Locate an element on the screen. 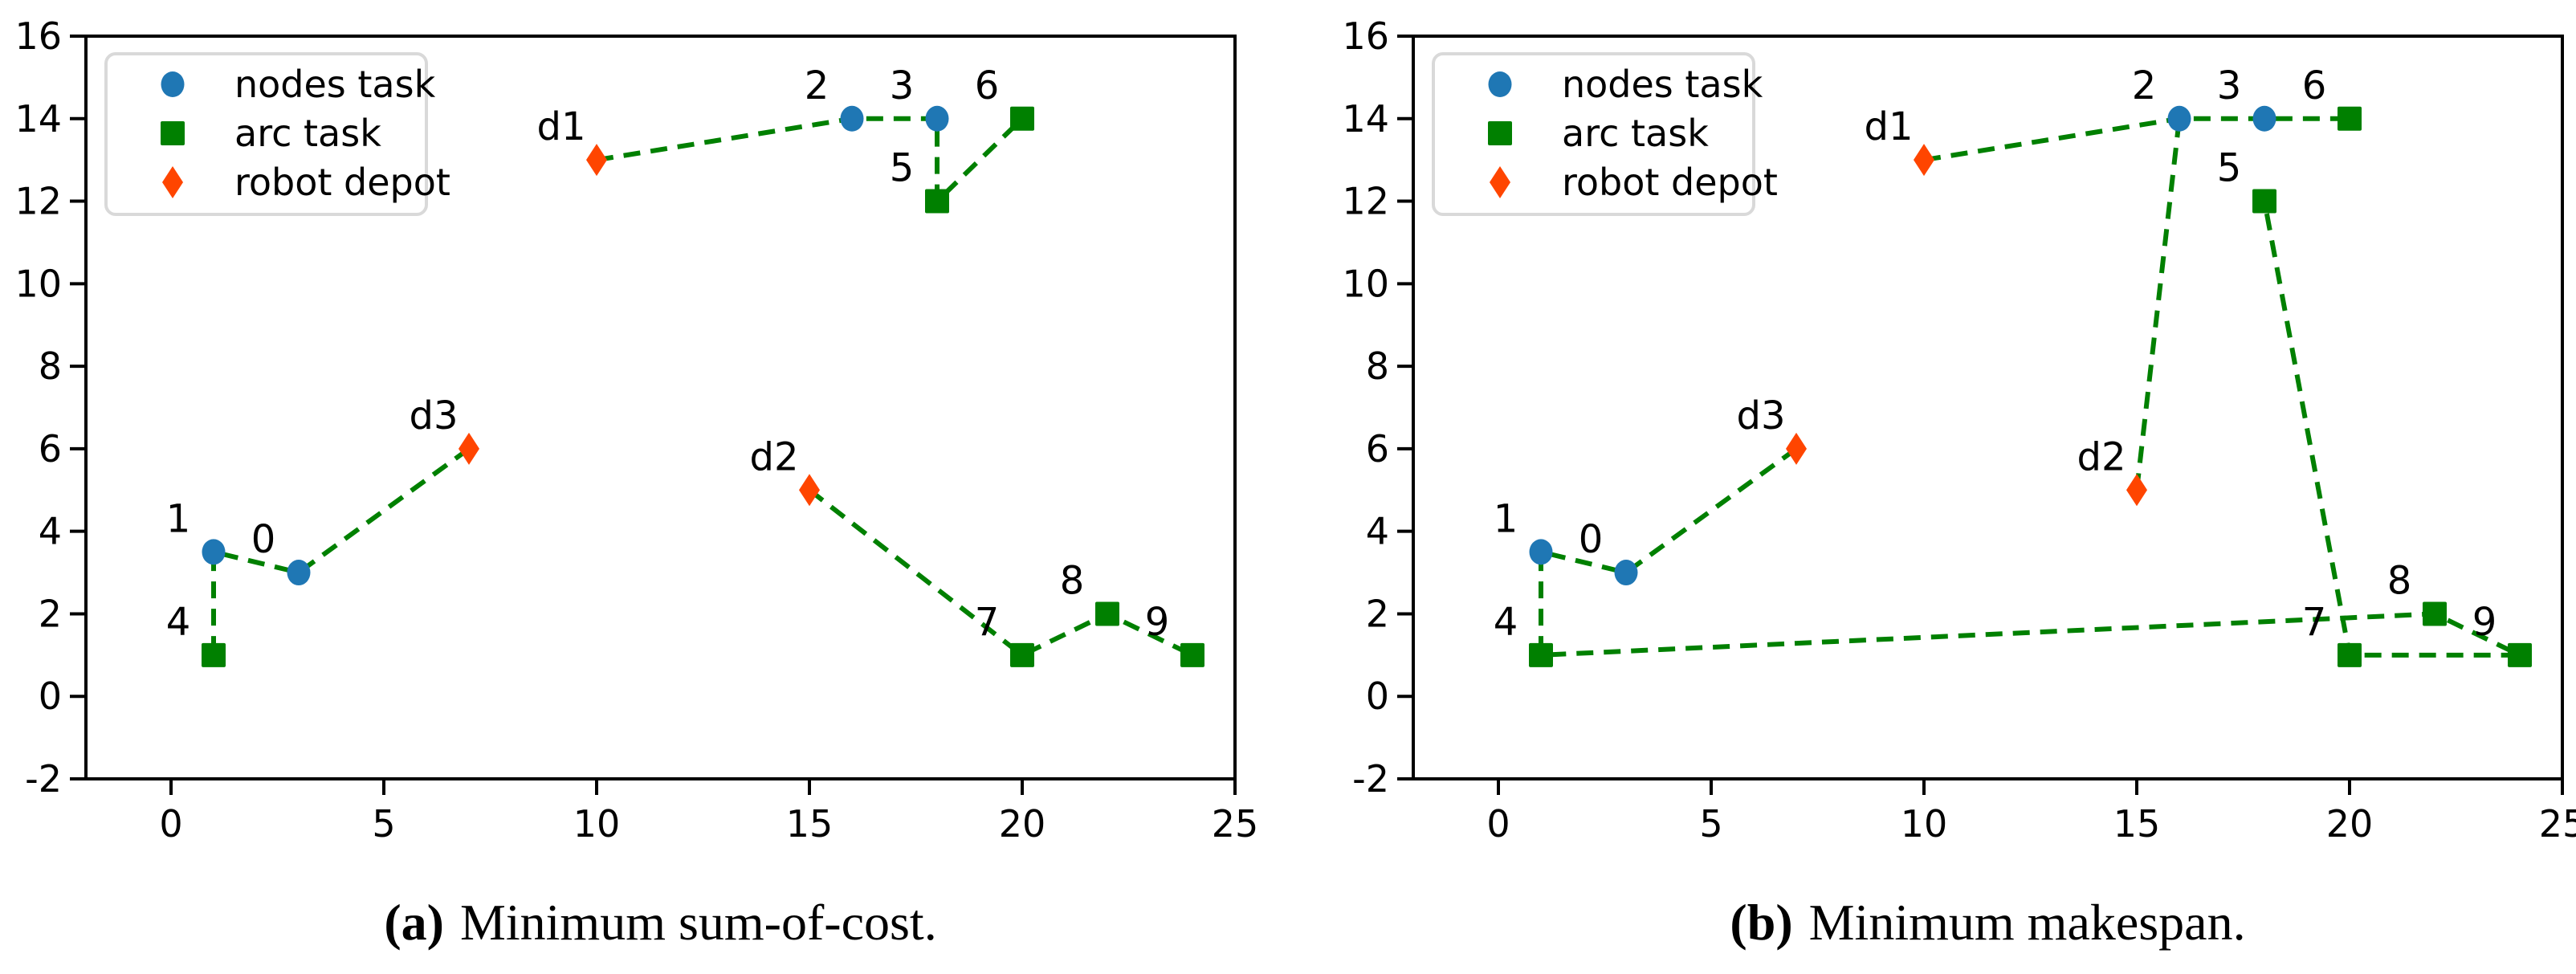  y-axis-tick-label: -2 is located at coordinates (1370, 779).